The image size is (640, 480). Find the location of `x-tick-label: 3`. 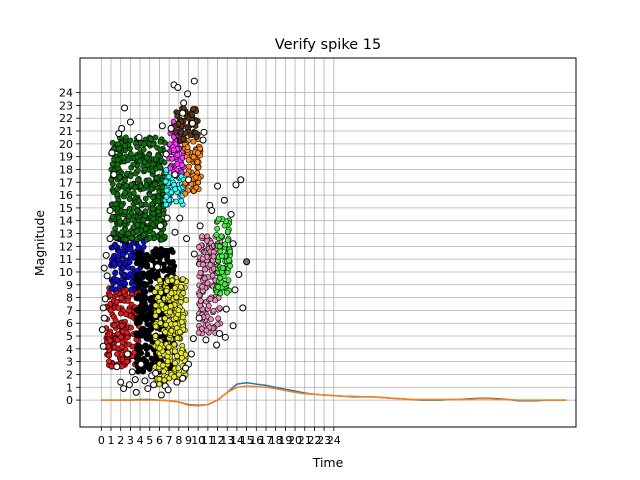

x-tick-label: 3 is located at coordinates (130, 440).